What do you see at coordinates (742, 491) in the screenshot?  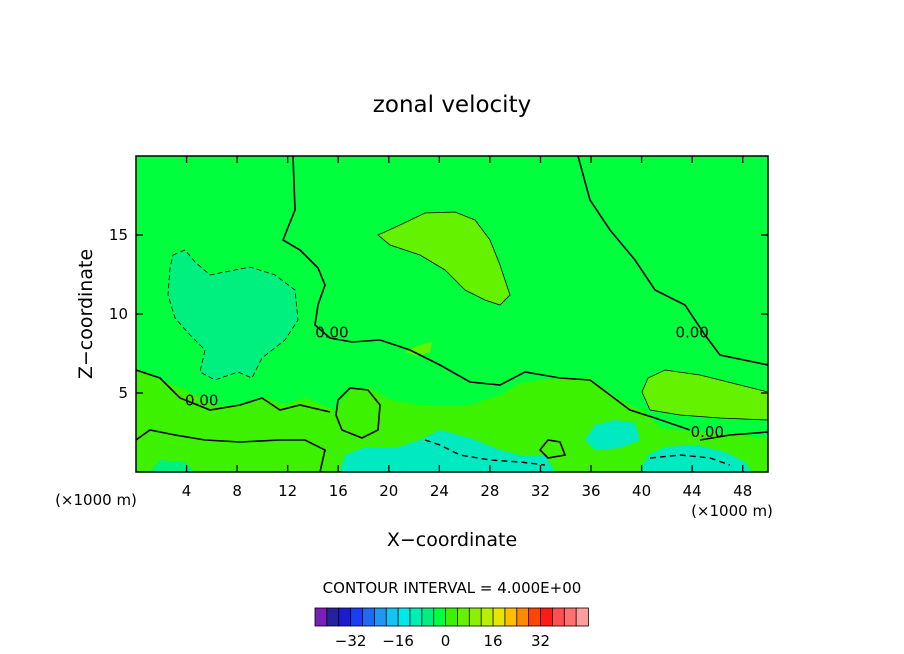 I see `x-tick-label: 48` at bounding box center [742, 491].